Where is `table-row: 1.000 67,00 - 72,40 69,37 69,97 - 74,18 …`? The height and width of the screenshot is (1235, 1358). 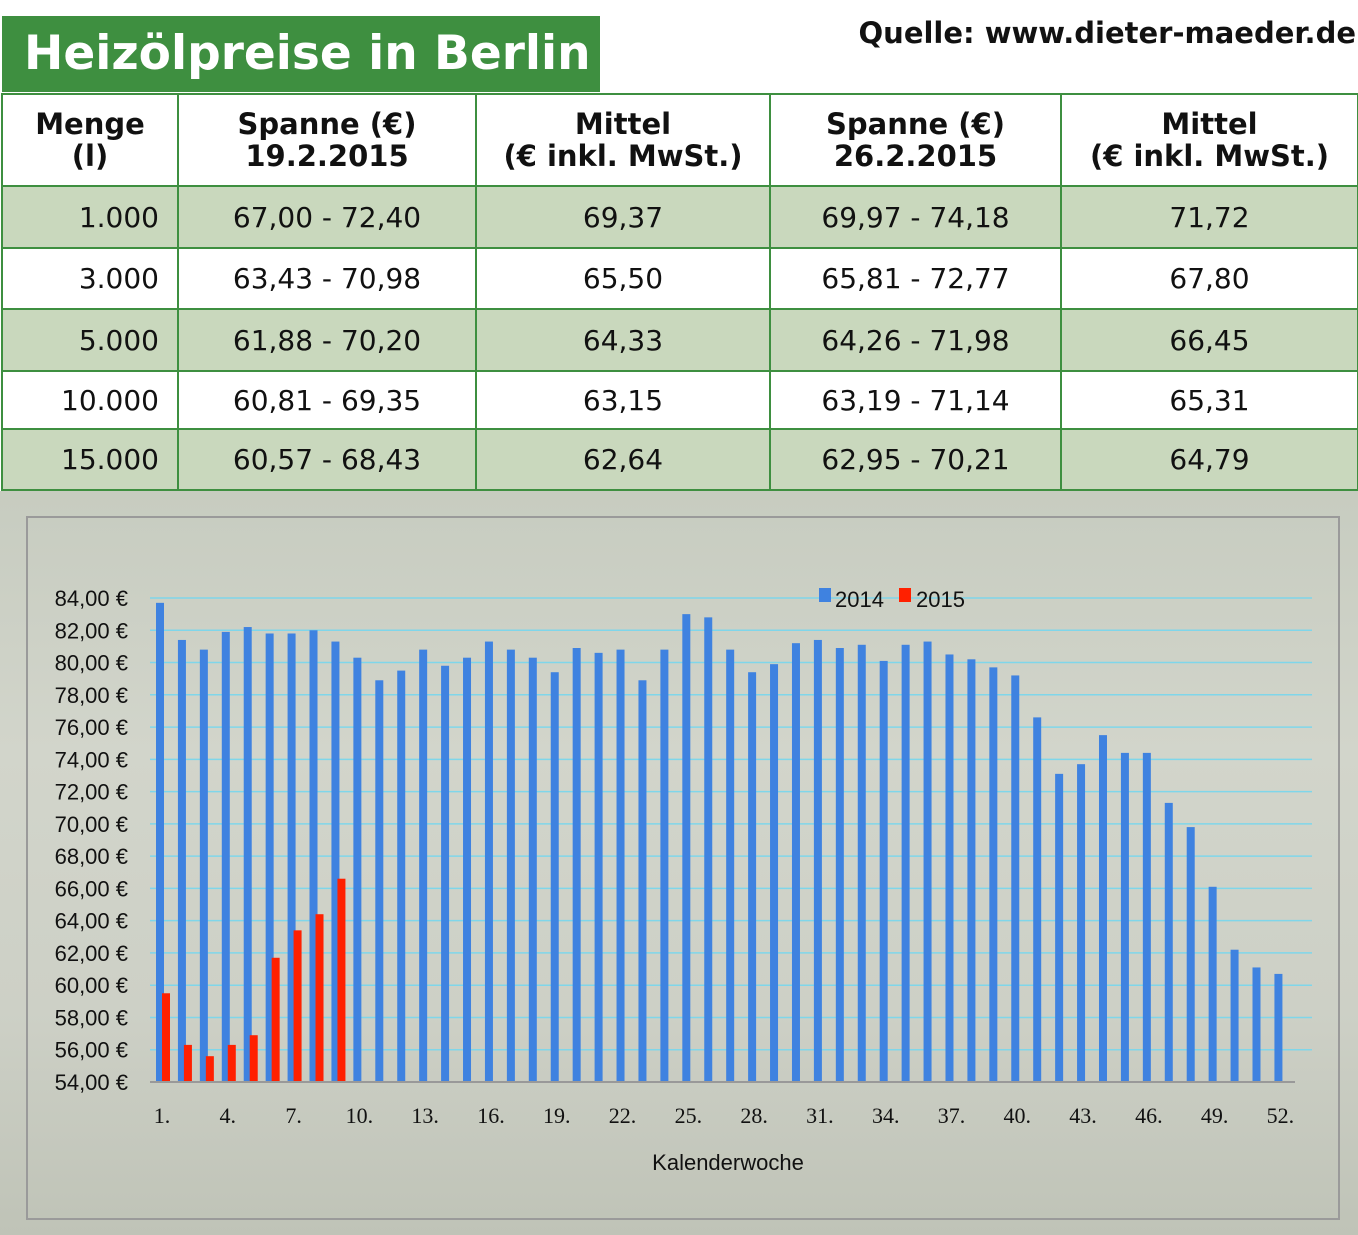
table-row: 1.000 67,00 - 72,40 69,37 69,97 - 74,18 … is located at coordinates (679, 217).